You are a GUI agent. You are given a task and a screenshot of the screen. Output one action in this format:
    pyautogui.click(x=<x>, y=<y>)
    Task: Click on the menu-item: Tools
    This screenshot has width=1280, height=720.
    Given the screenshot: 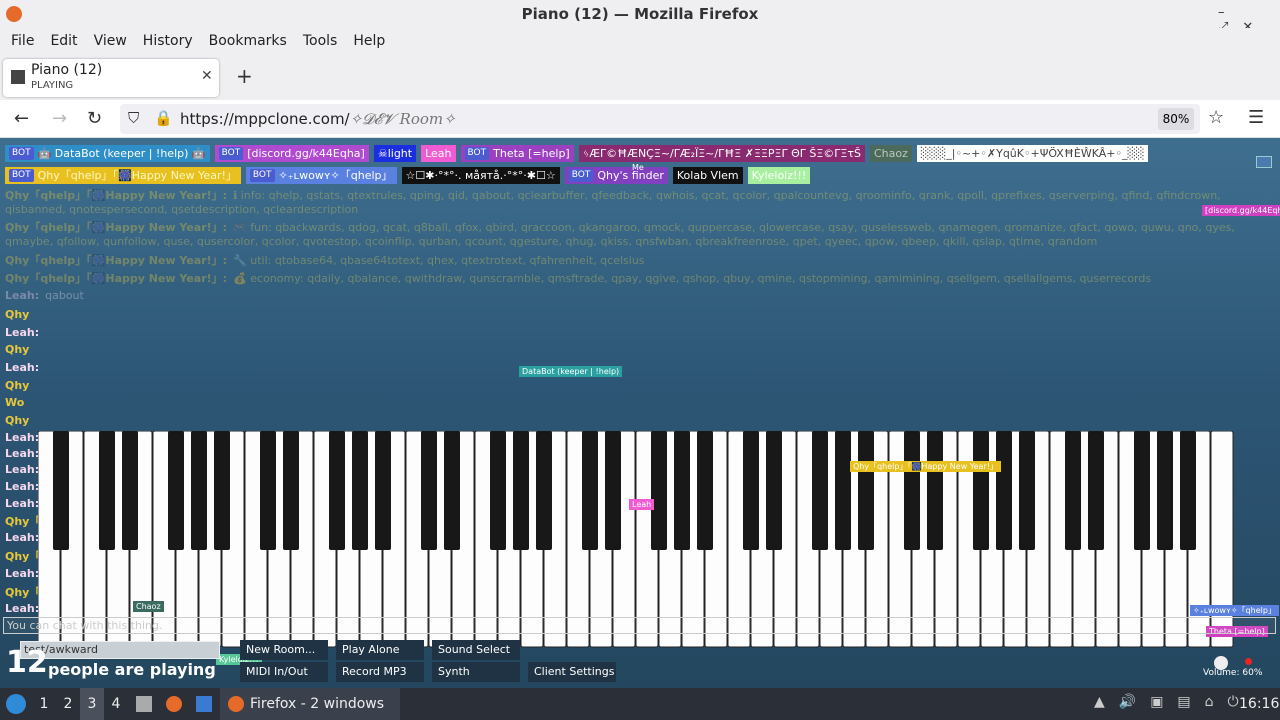 What is the action you would take?
    pyautogui.click(x=320, y=41)
    